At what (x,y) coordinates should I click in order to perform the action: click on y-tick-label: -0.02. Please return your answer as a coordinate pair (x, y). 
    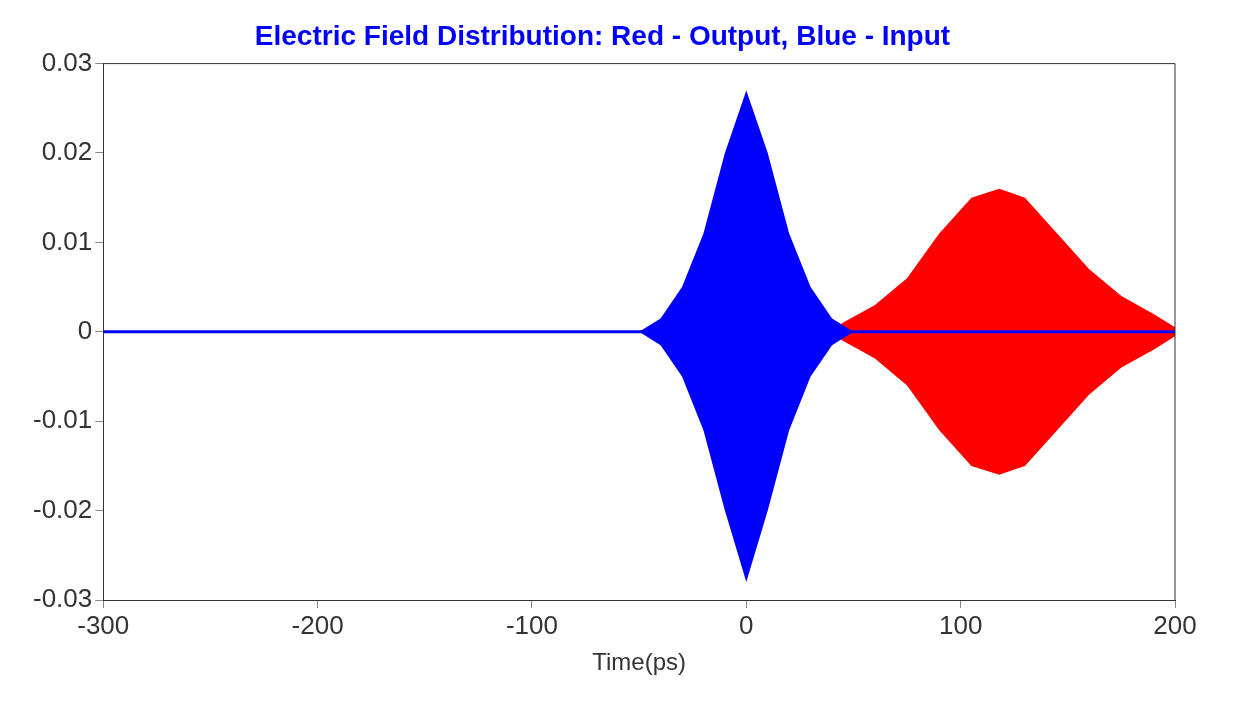
    Looking at the image, I should click on (63, 508).